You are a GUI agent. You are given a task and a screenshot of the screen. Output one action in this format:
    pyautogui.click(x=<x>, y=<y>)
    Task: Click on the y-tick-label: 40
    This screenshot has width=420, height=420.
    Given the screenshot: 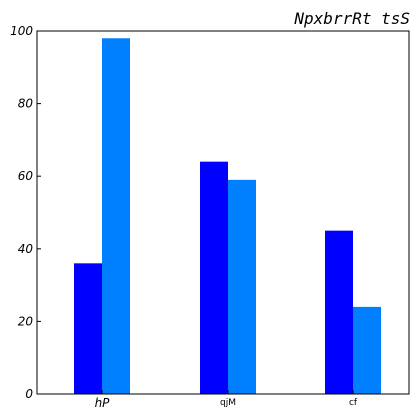 What is the action you would take?
    pyautogui.click(x=26, y=249)
    